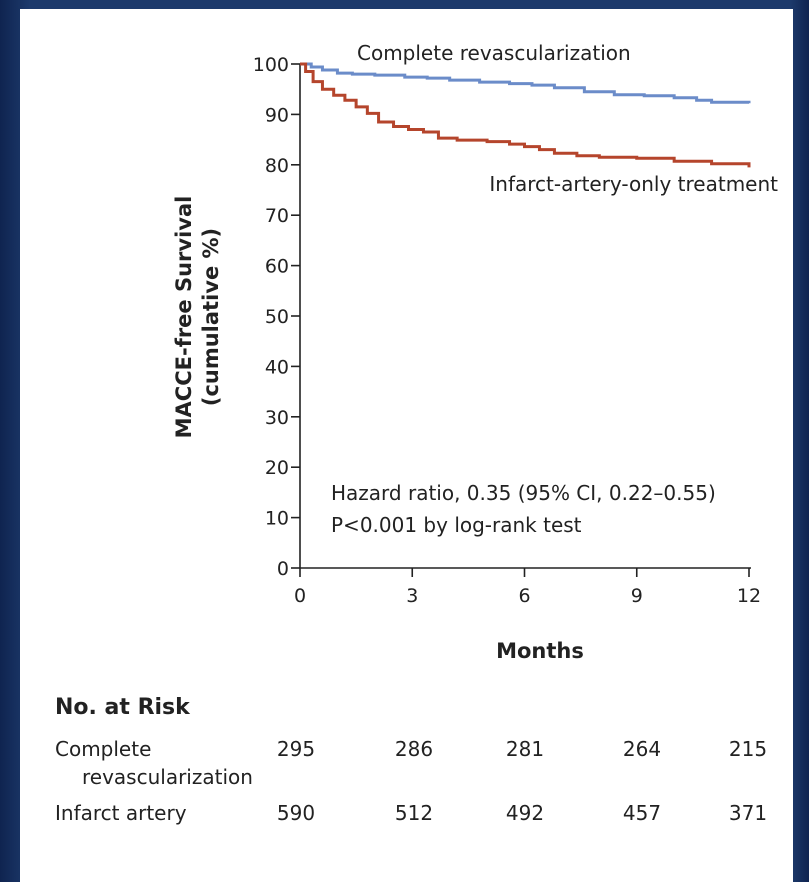 This screenshot has width=809, height=882. Describe the element at coordinates (283, 569) in the screenshot. I see `y-tick-label: 0` at that location.